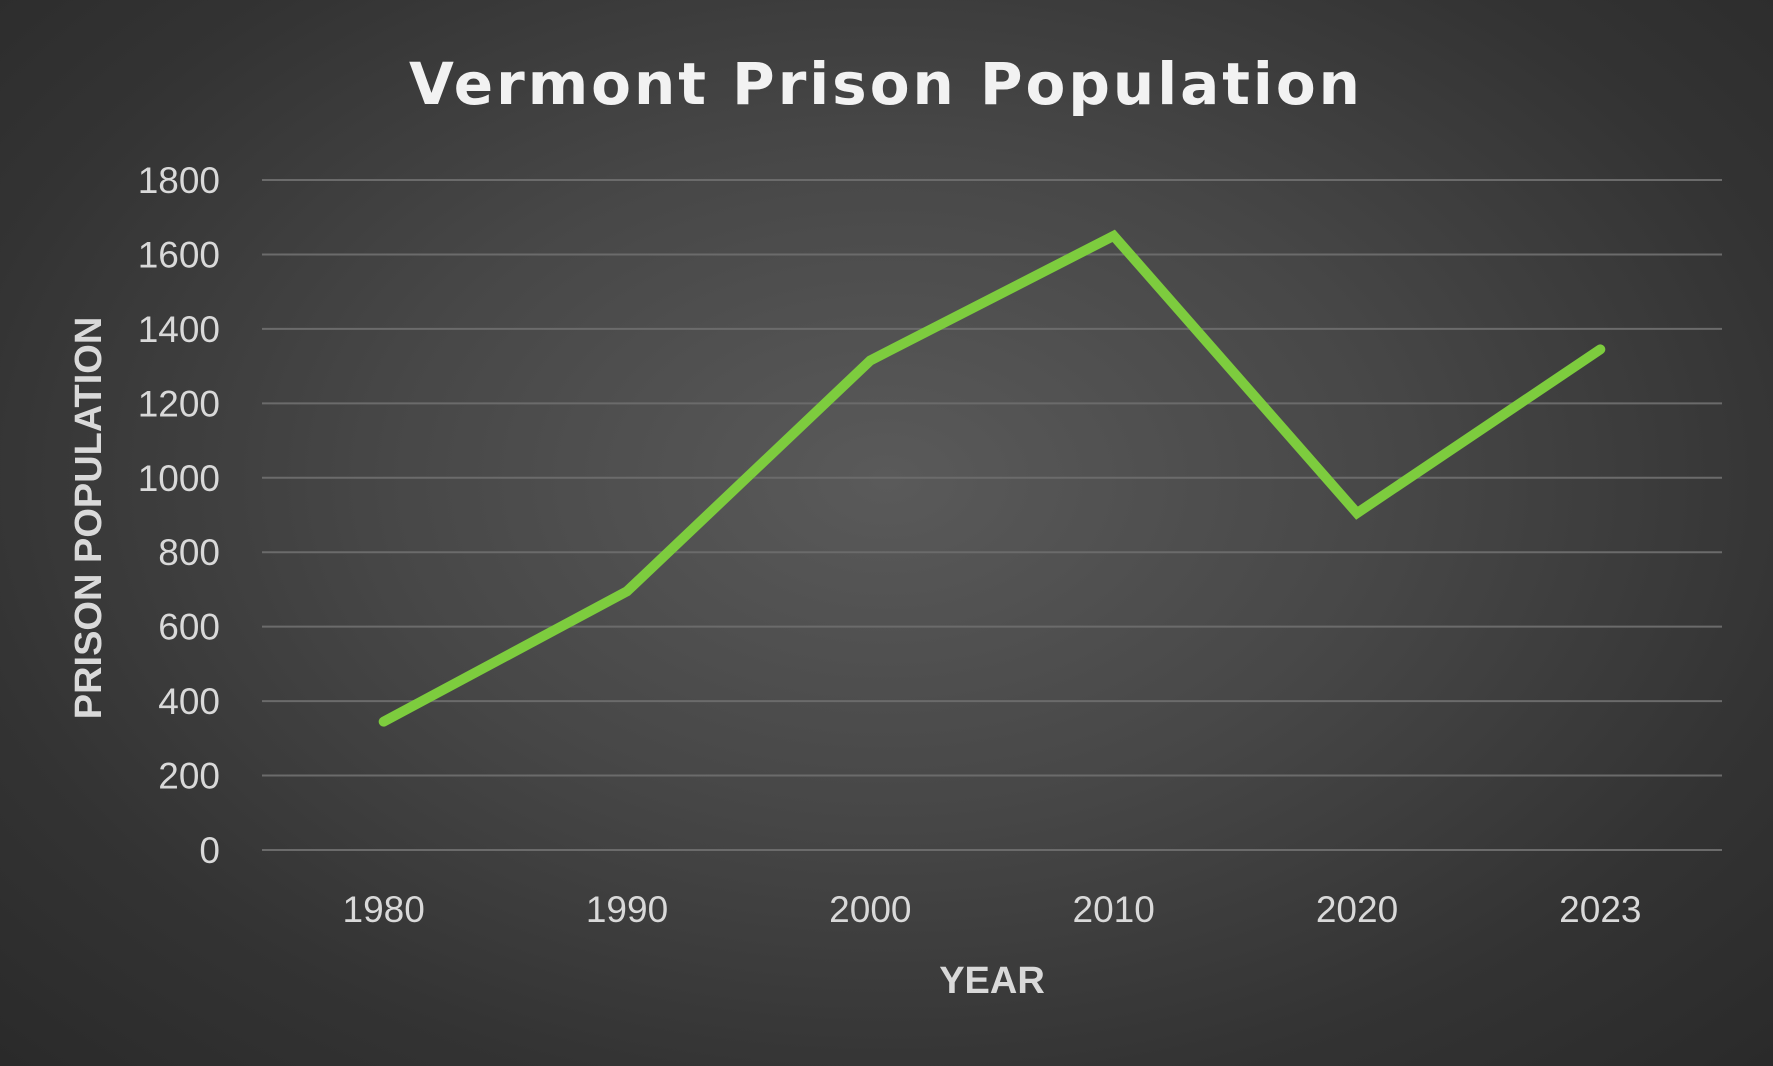  I want to click on x-axis-title: YEAR, so click(992, 981).